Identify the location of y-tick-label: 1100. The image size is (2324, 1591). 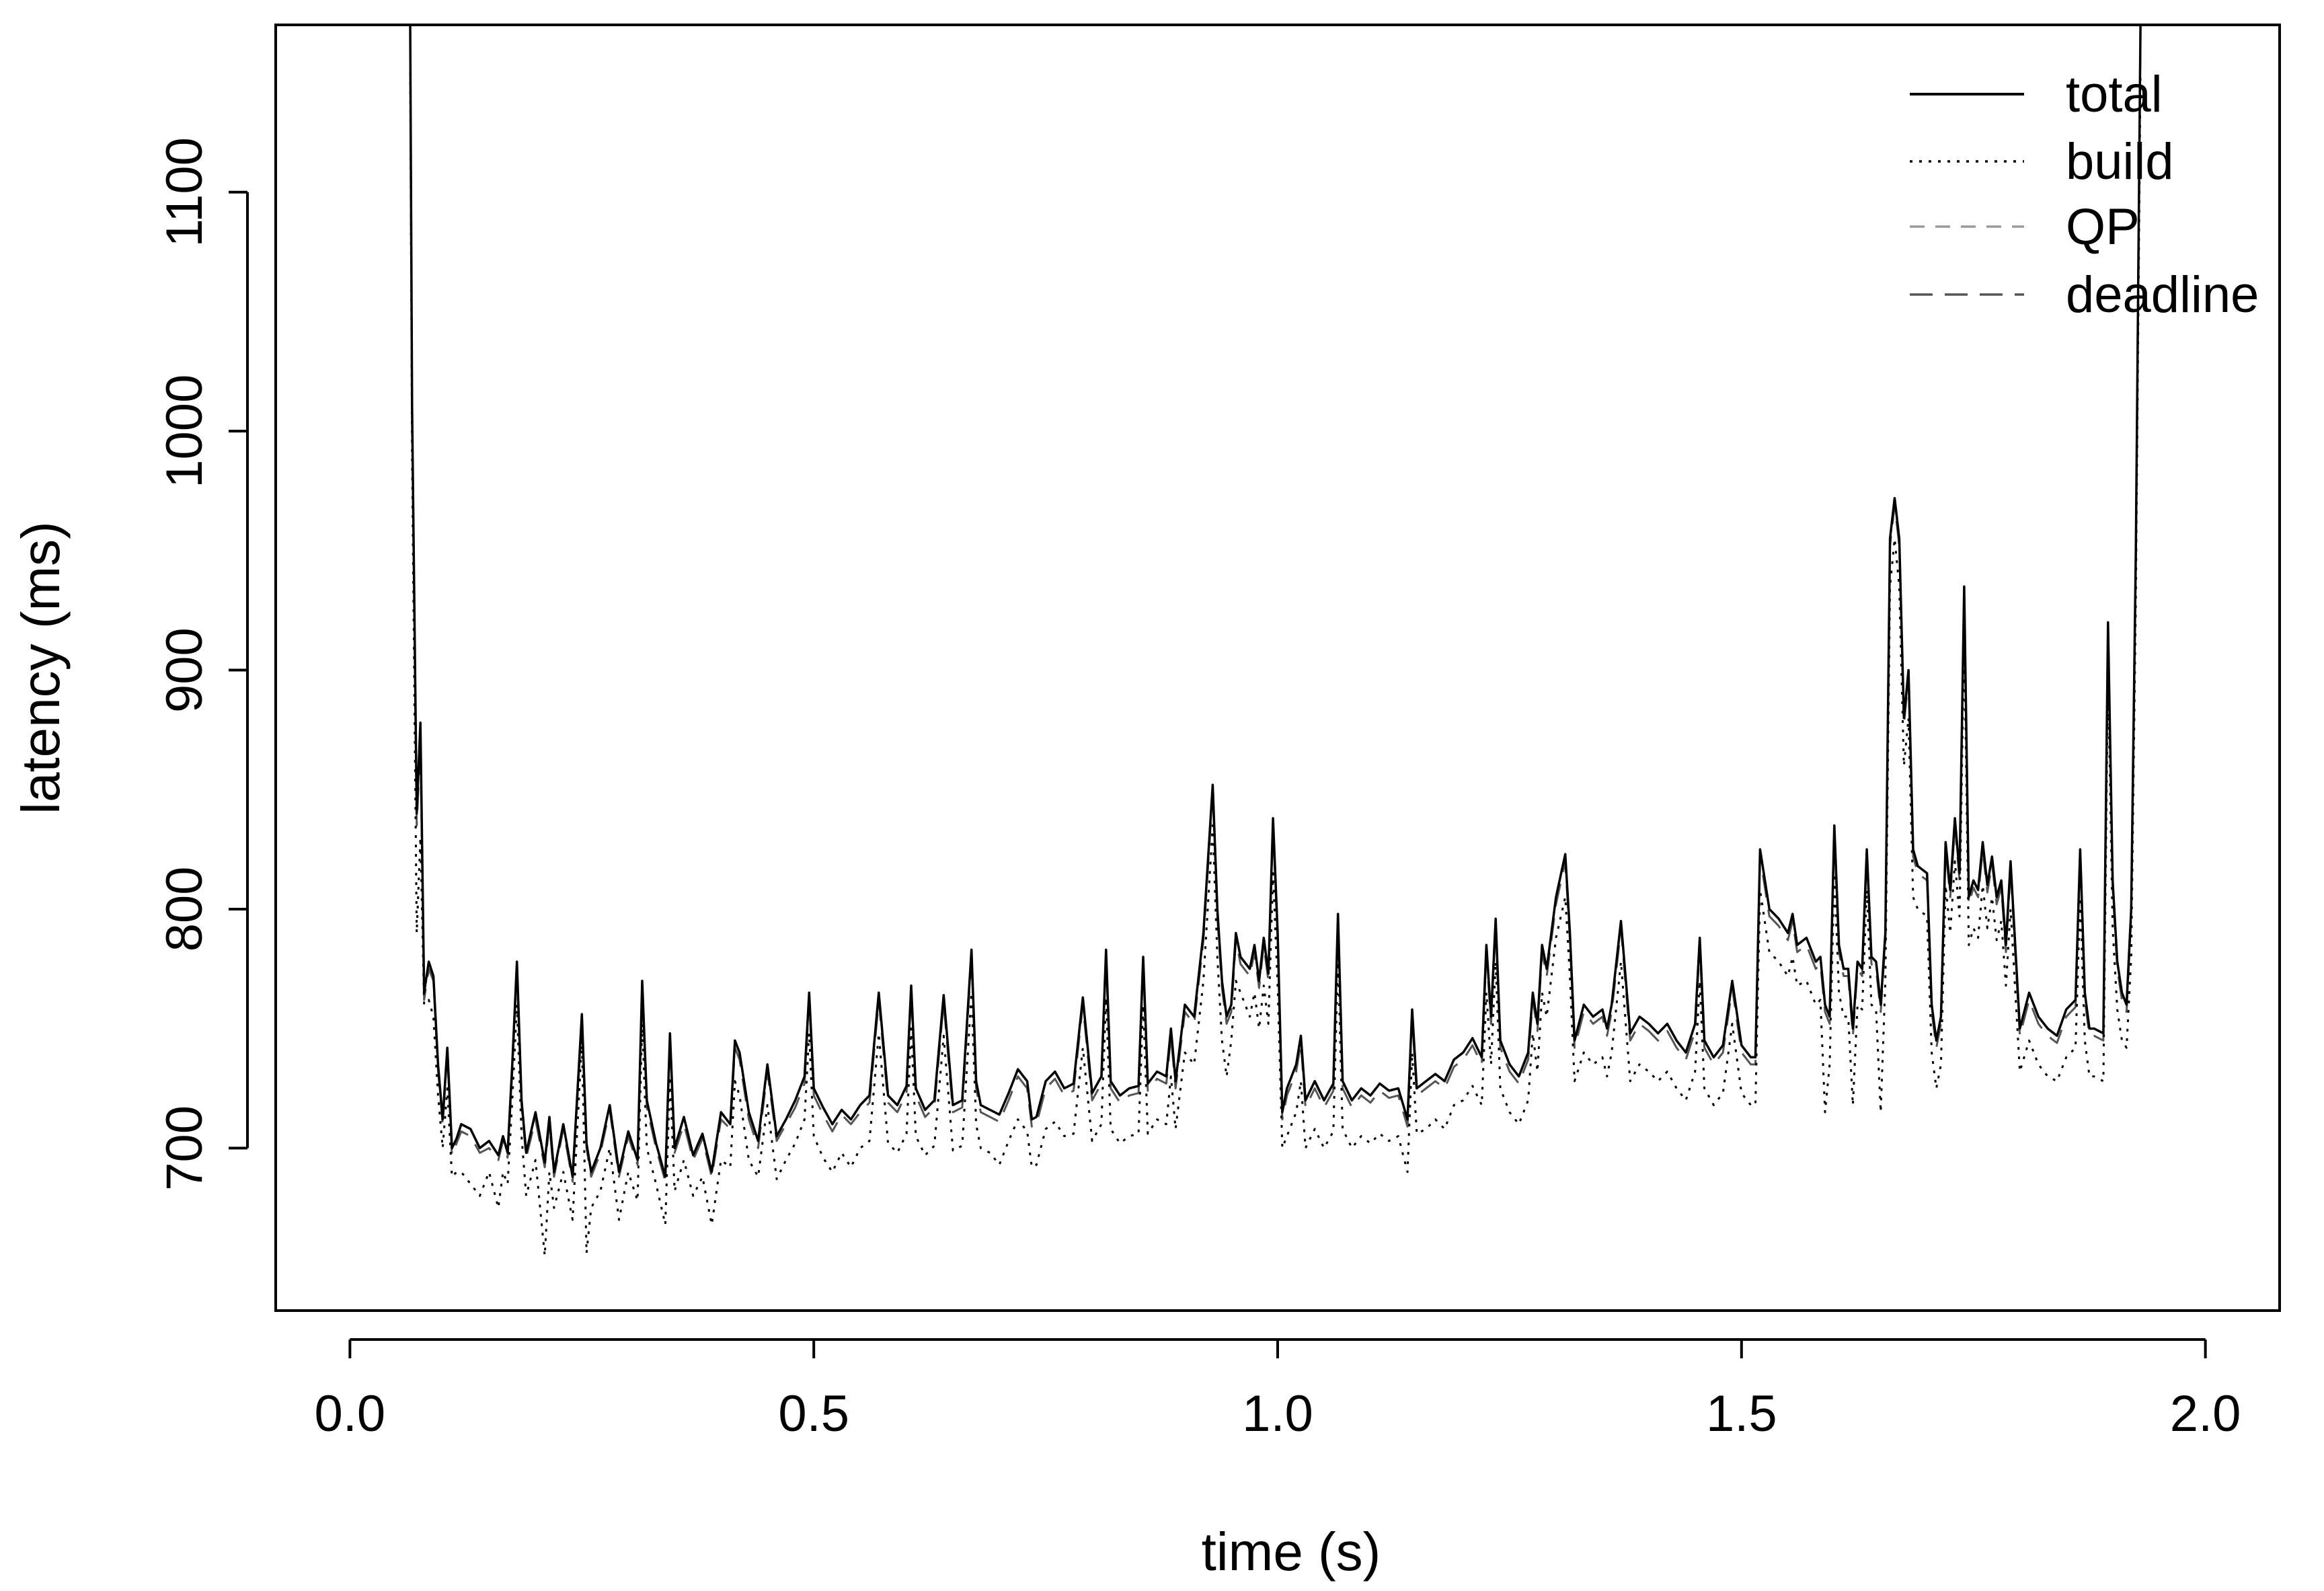
(184, 192).